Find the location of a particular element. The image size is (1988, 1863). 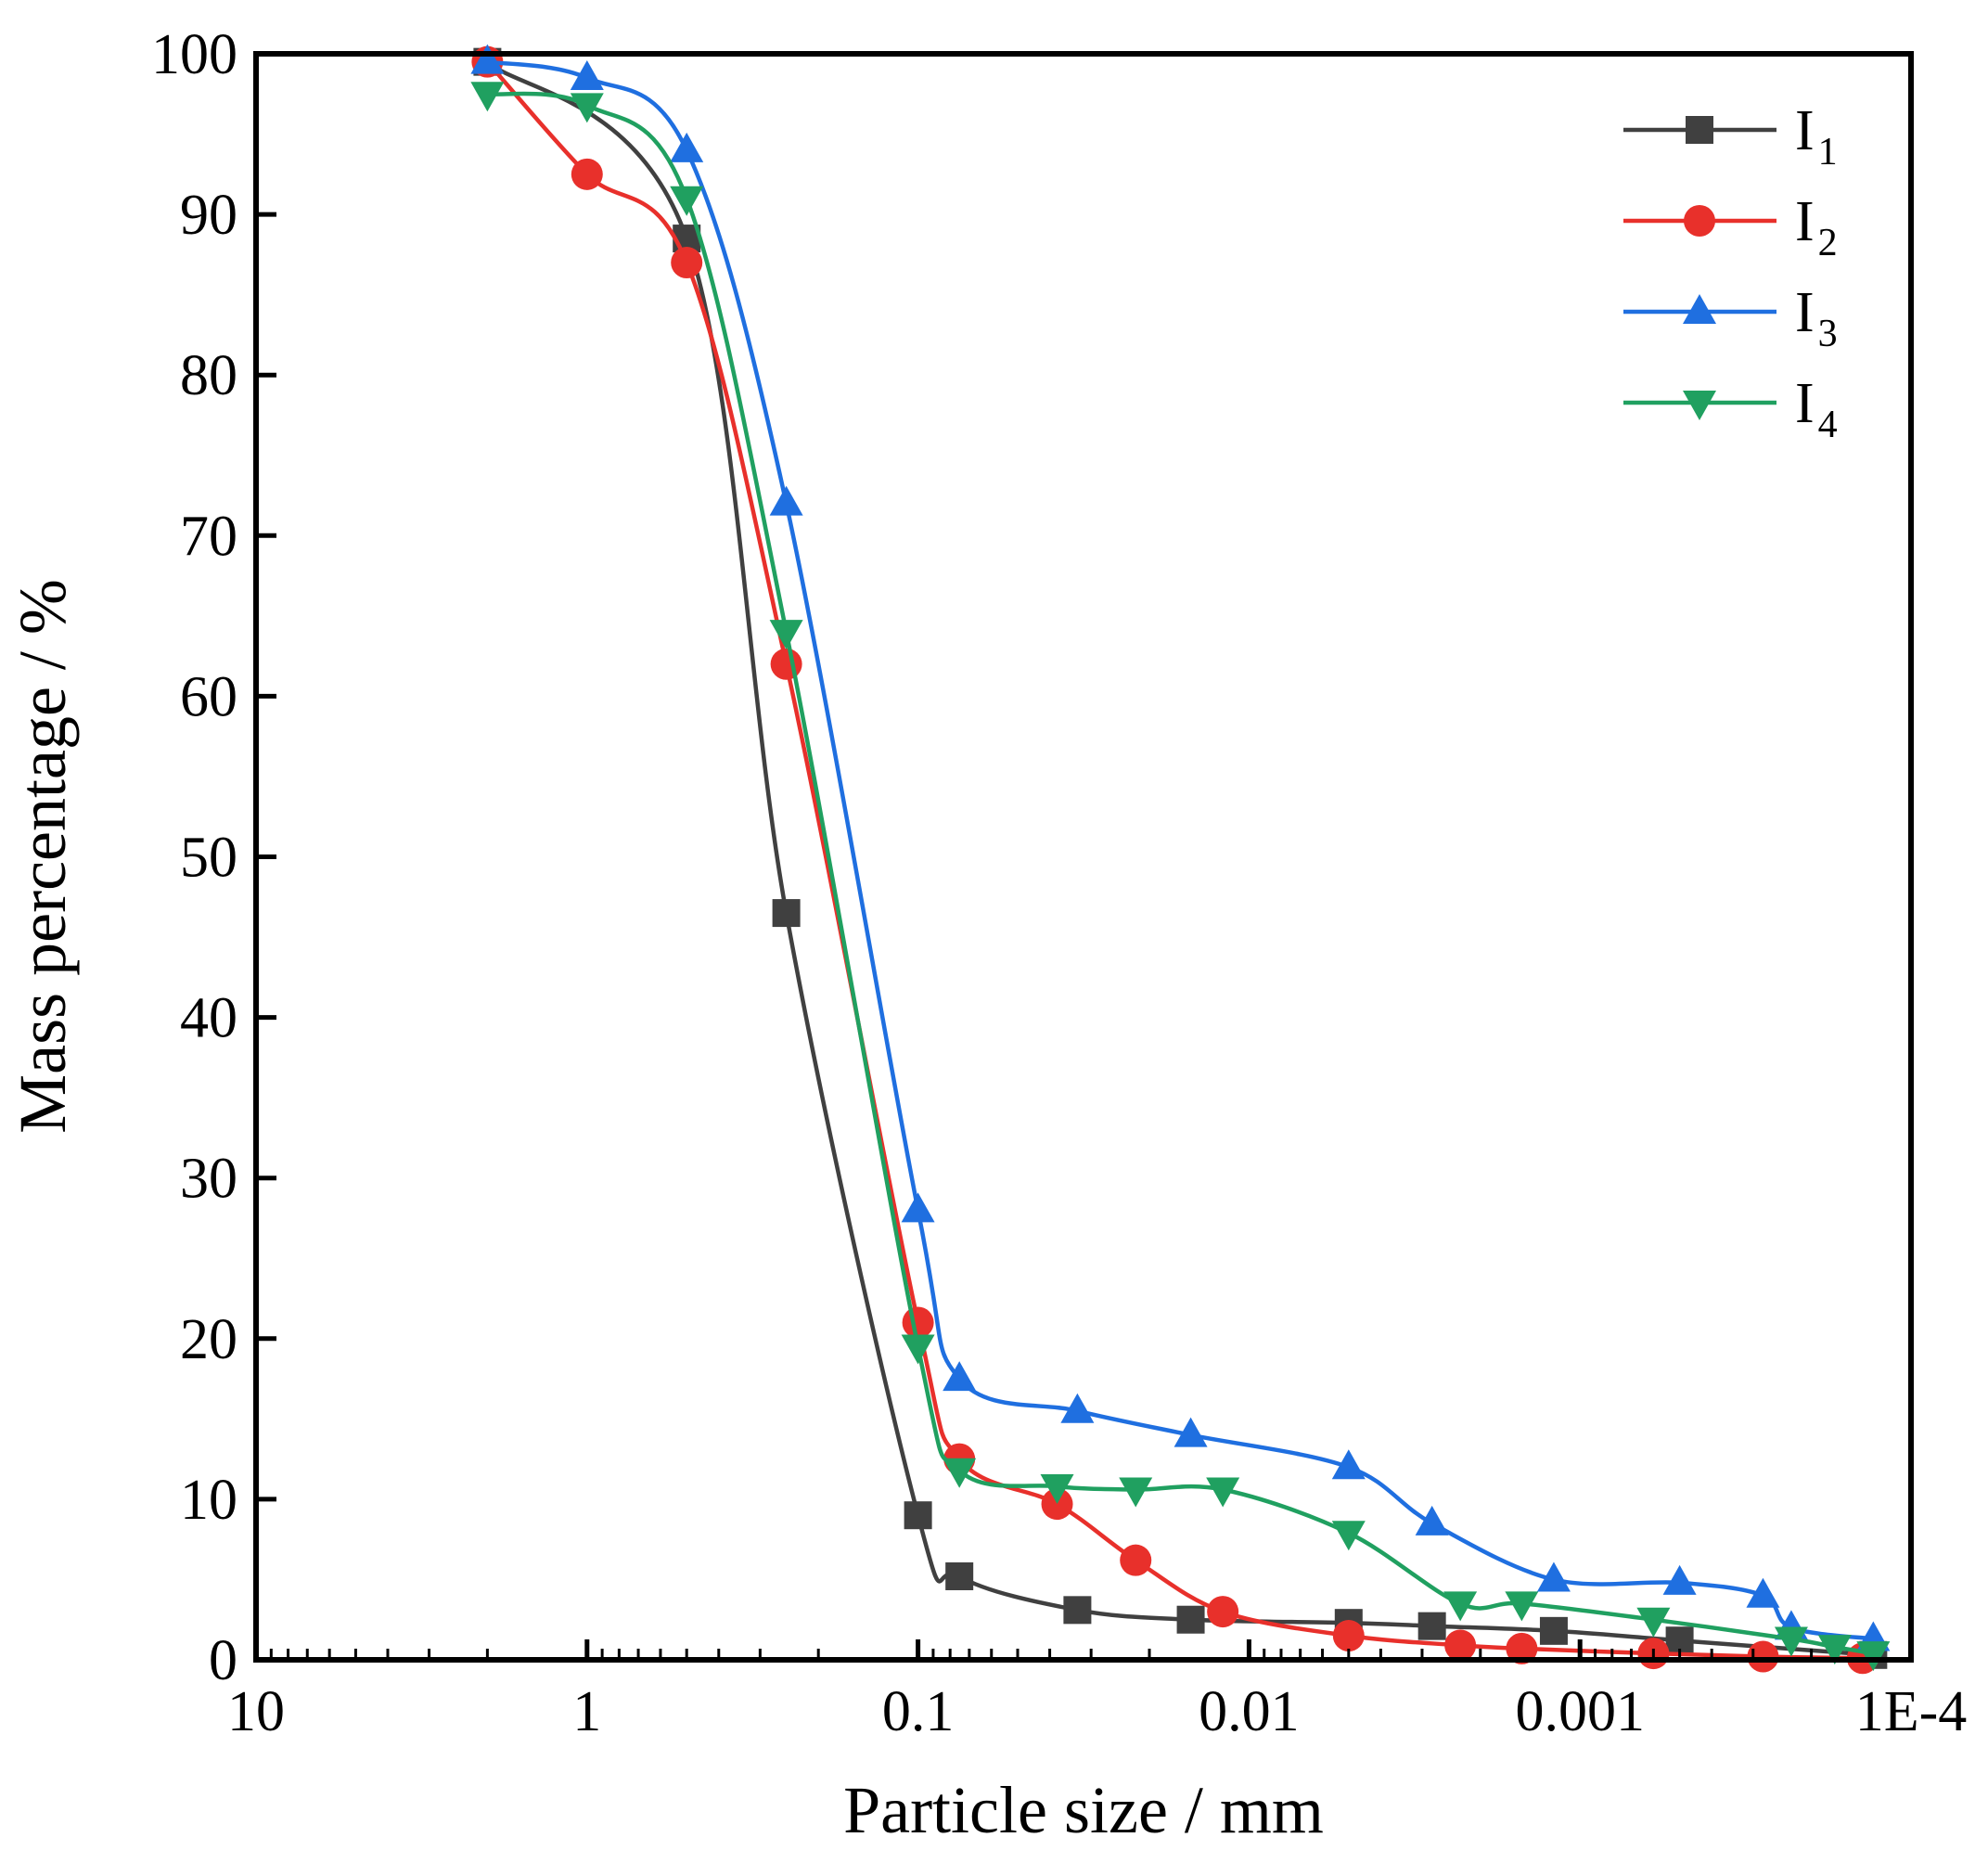

y-tick-label: 40 is located at coordinates (208, 1018).